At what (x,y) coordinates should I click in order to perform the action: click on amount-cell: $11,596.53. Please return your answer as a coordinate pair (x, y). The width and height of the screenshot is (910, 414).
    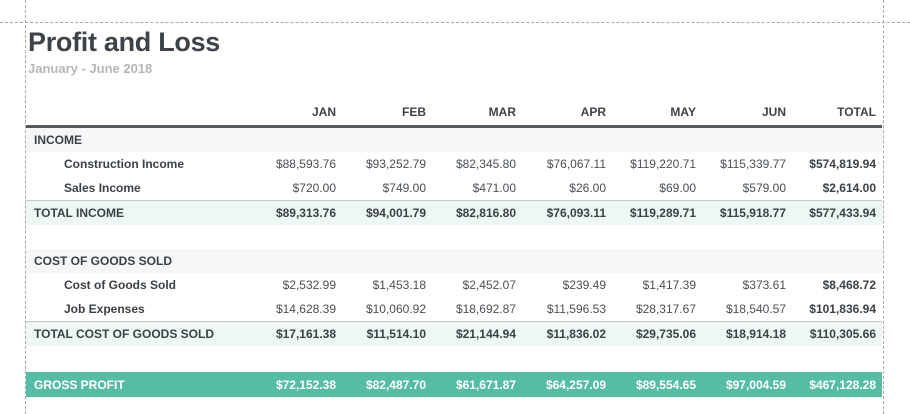
    Looking at the image, I should click on (576, 309).